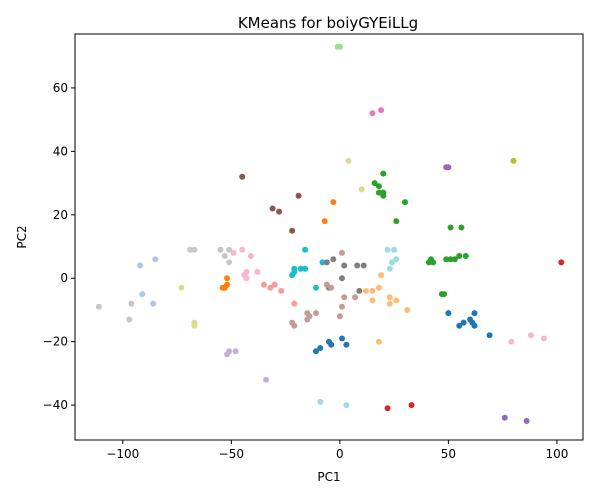  Describe the element at coordinates (55, 342) in the screenshot. I see `y-tick-label: −20` at that location.